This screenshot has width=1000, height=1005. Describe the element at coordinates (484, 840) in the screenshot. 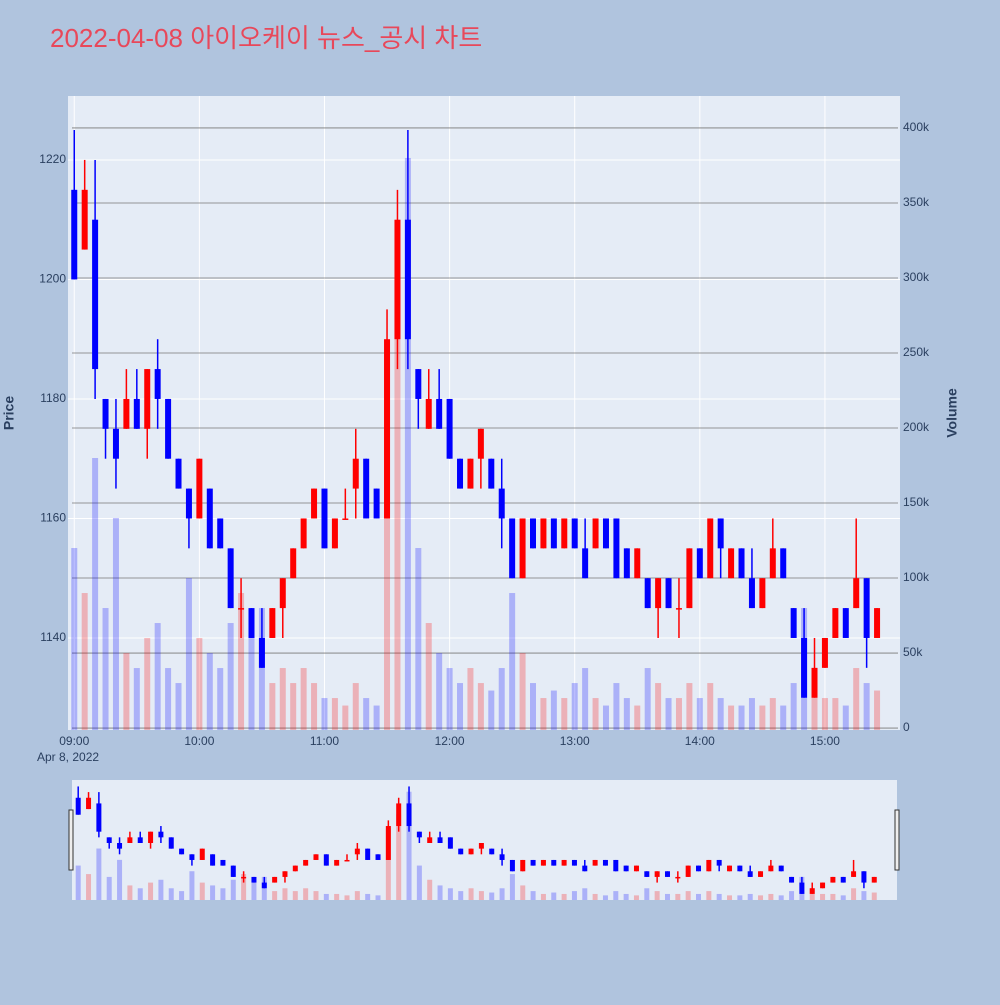

I see `range-slider` at that location.